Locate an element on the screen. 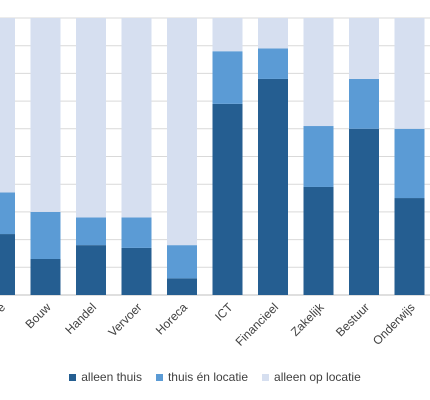  x-tick-label: Onderwijs is located at coordinates (394, 324).